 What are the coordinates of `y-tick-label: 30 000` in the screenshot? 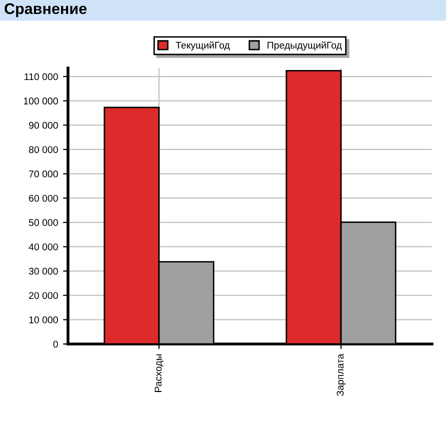 It's located at (43, 271).